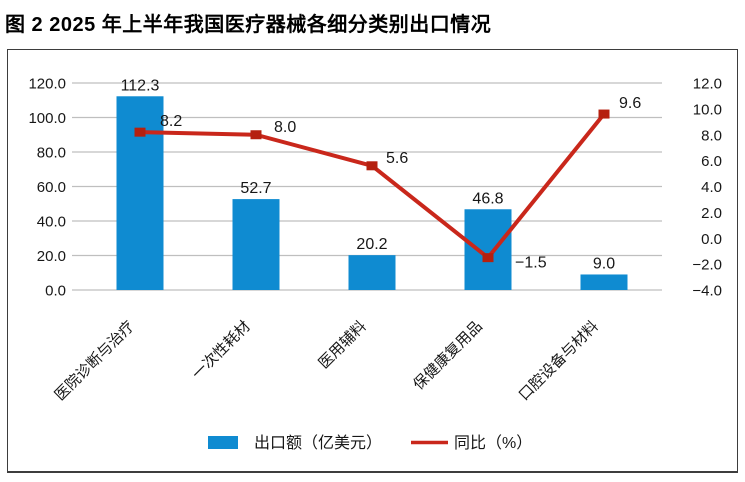  I want to click on line-value-label: 8.2, so click(171, 121).